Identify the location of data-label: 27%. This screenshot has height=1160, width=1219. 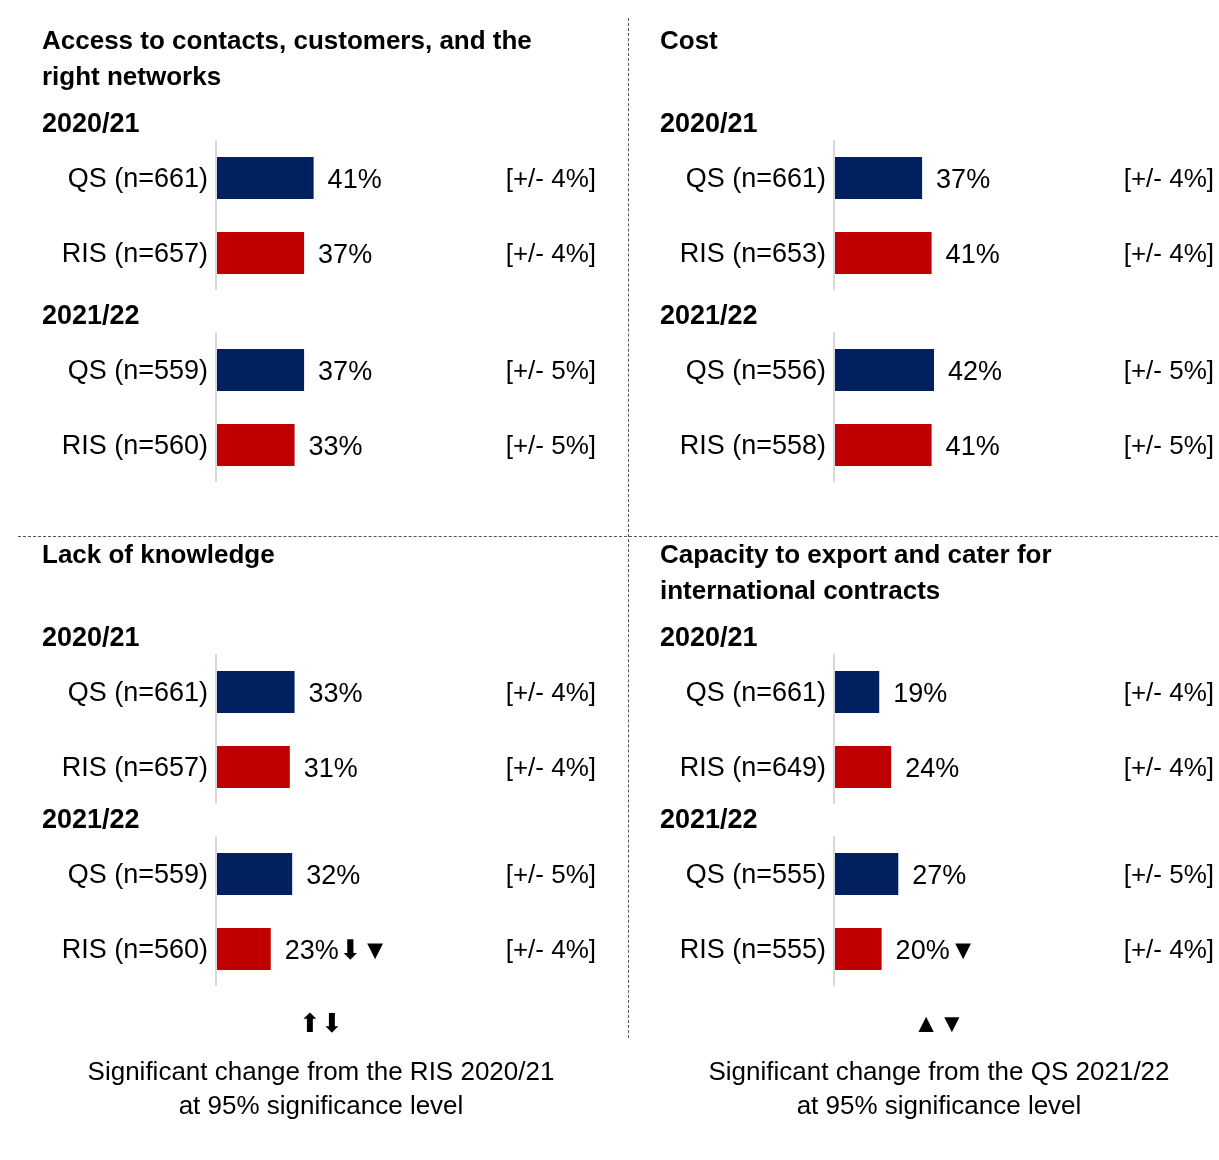
(939, 874).